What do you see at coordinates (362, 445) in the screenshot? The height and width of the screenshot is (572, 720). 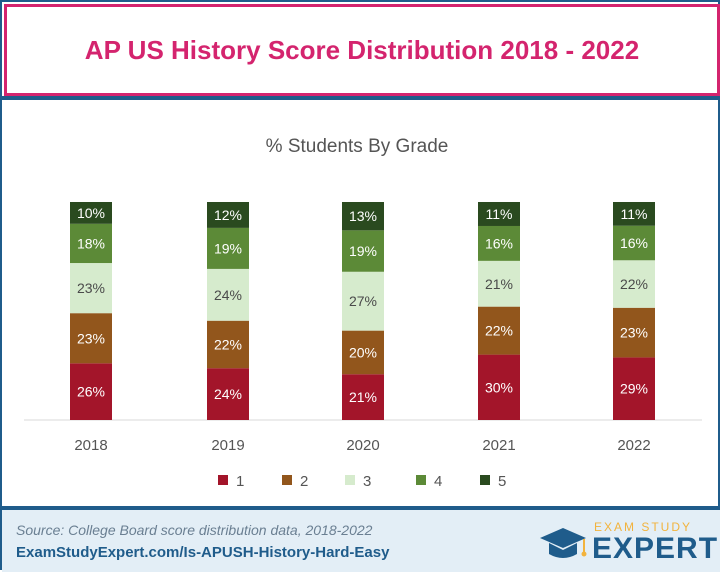 I see `x-tick-label: 2020` at bounding box center [362, 445].